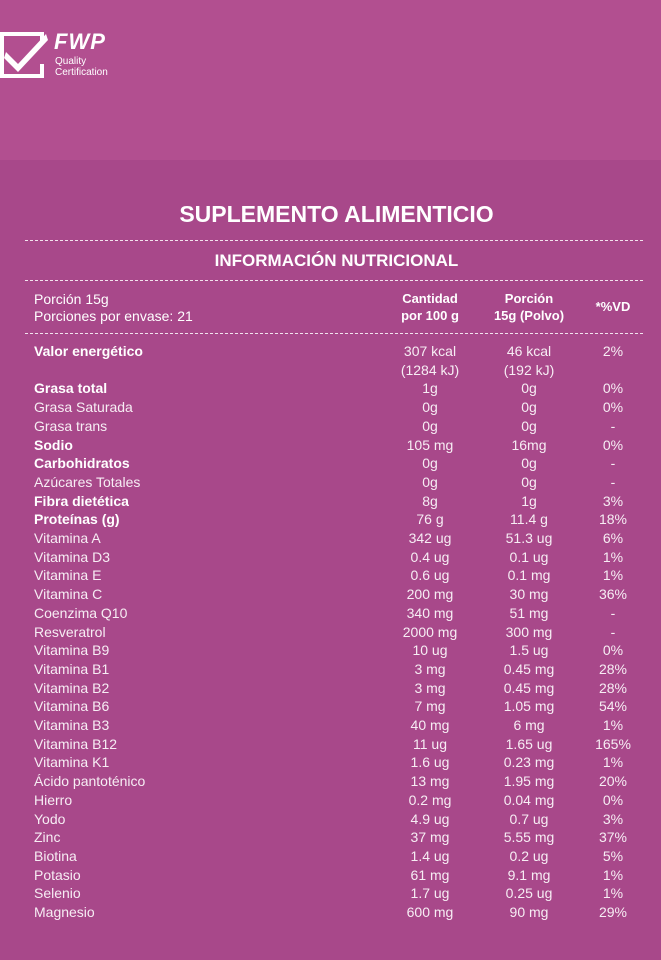  I want to click on amount: 4.9 ug, so click(430, 818).